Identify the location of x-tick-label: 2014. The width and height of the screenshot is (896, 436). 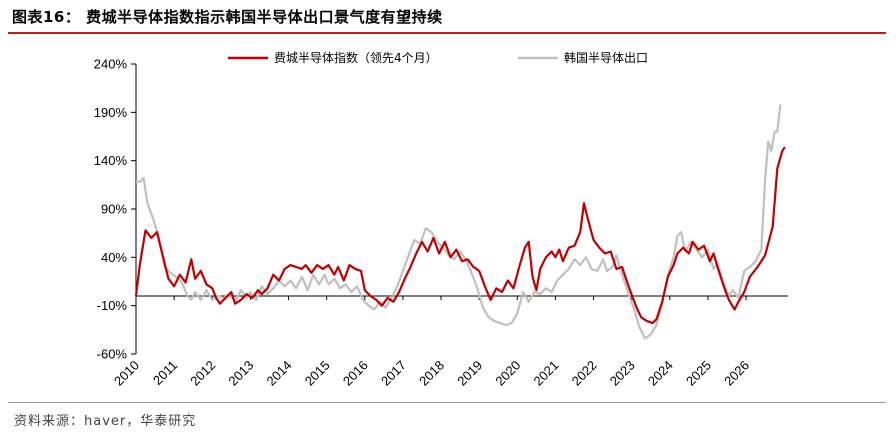
(279, 373).